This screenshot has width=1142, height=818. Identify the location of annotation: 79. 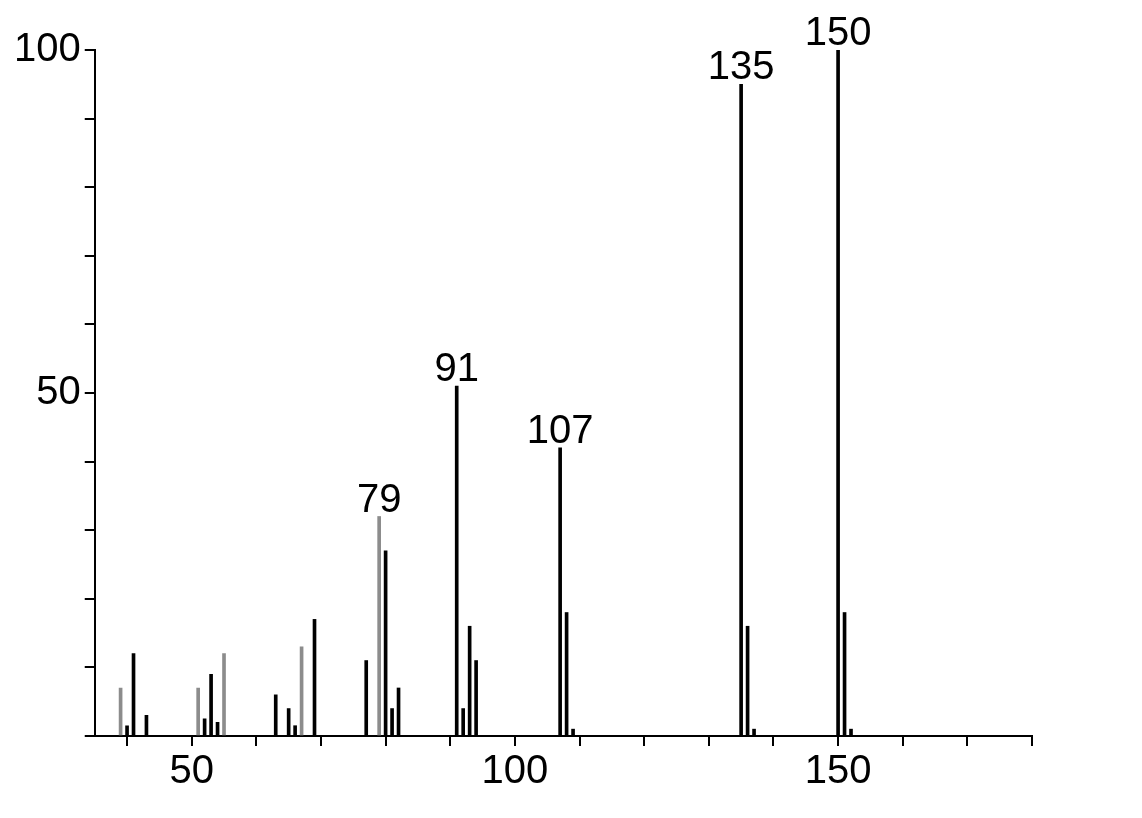
(379, 497).